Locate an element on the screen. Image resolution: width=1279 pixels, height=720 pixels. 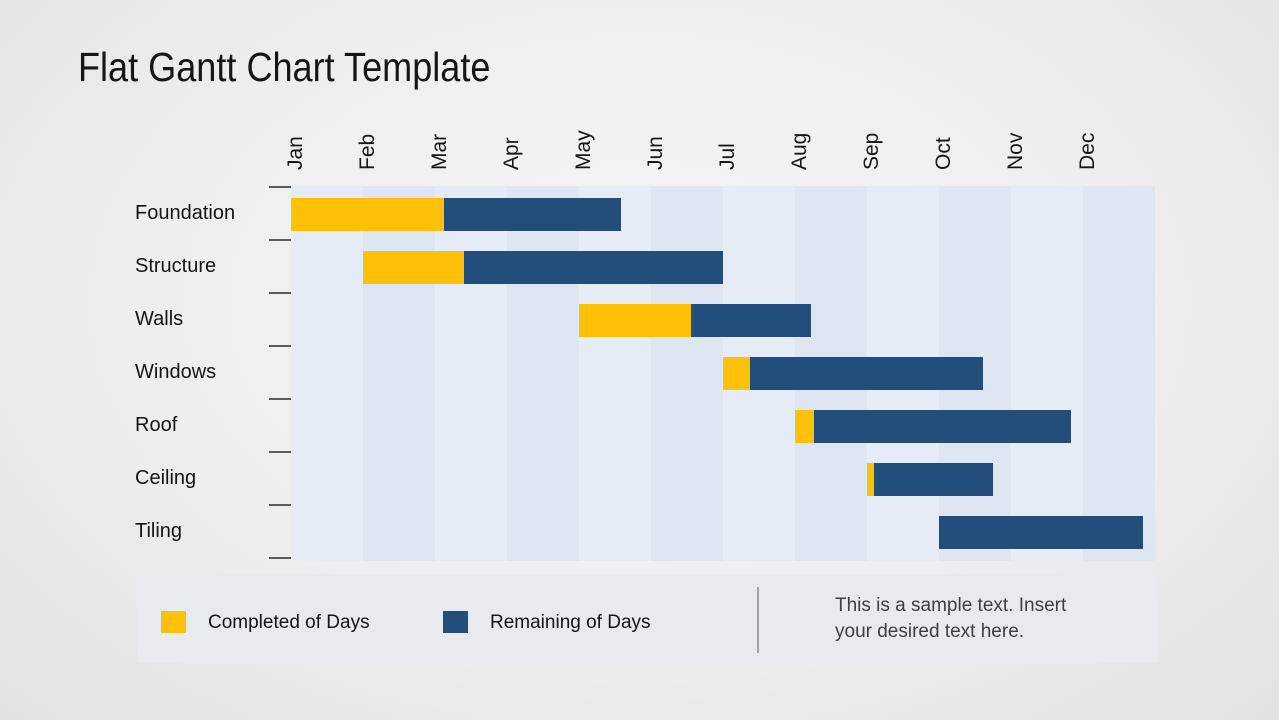
month-column-stripe-mar is located at coordinates (471, 373).